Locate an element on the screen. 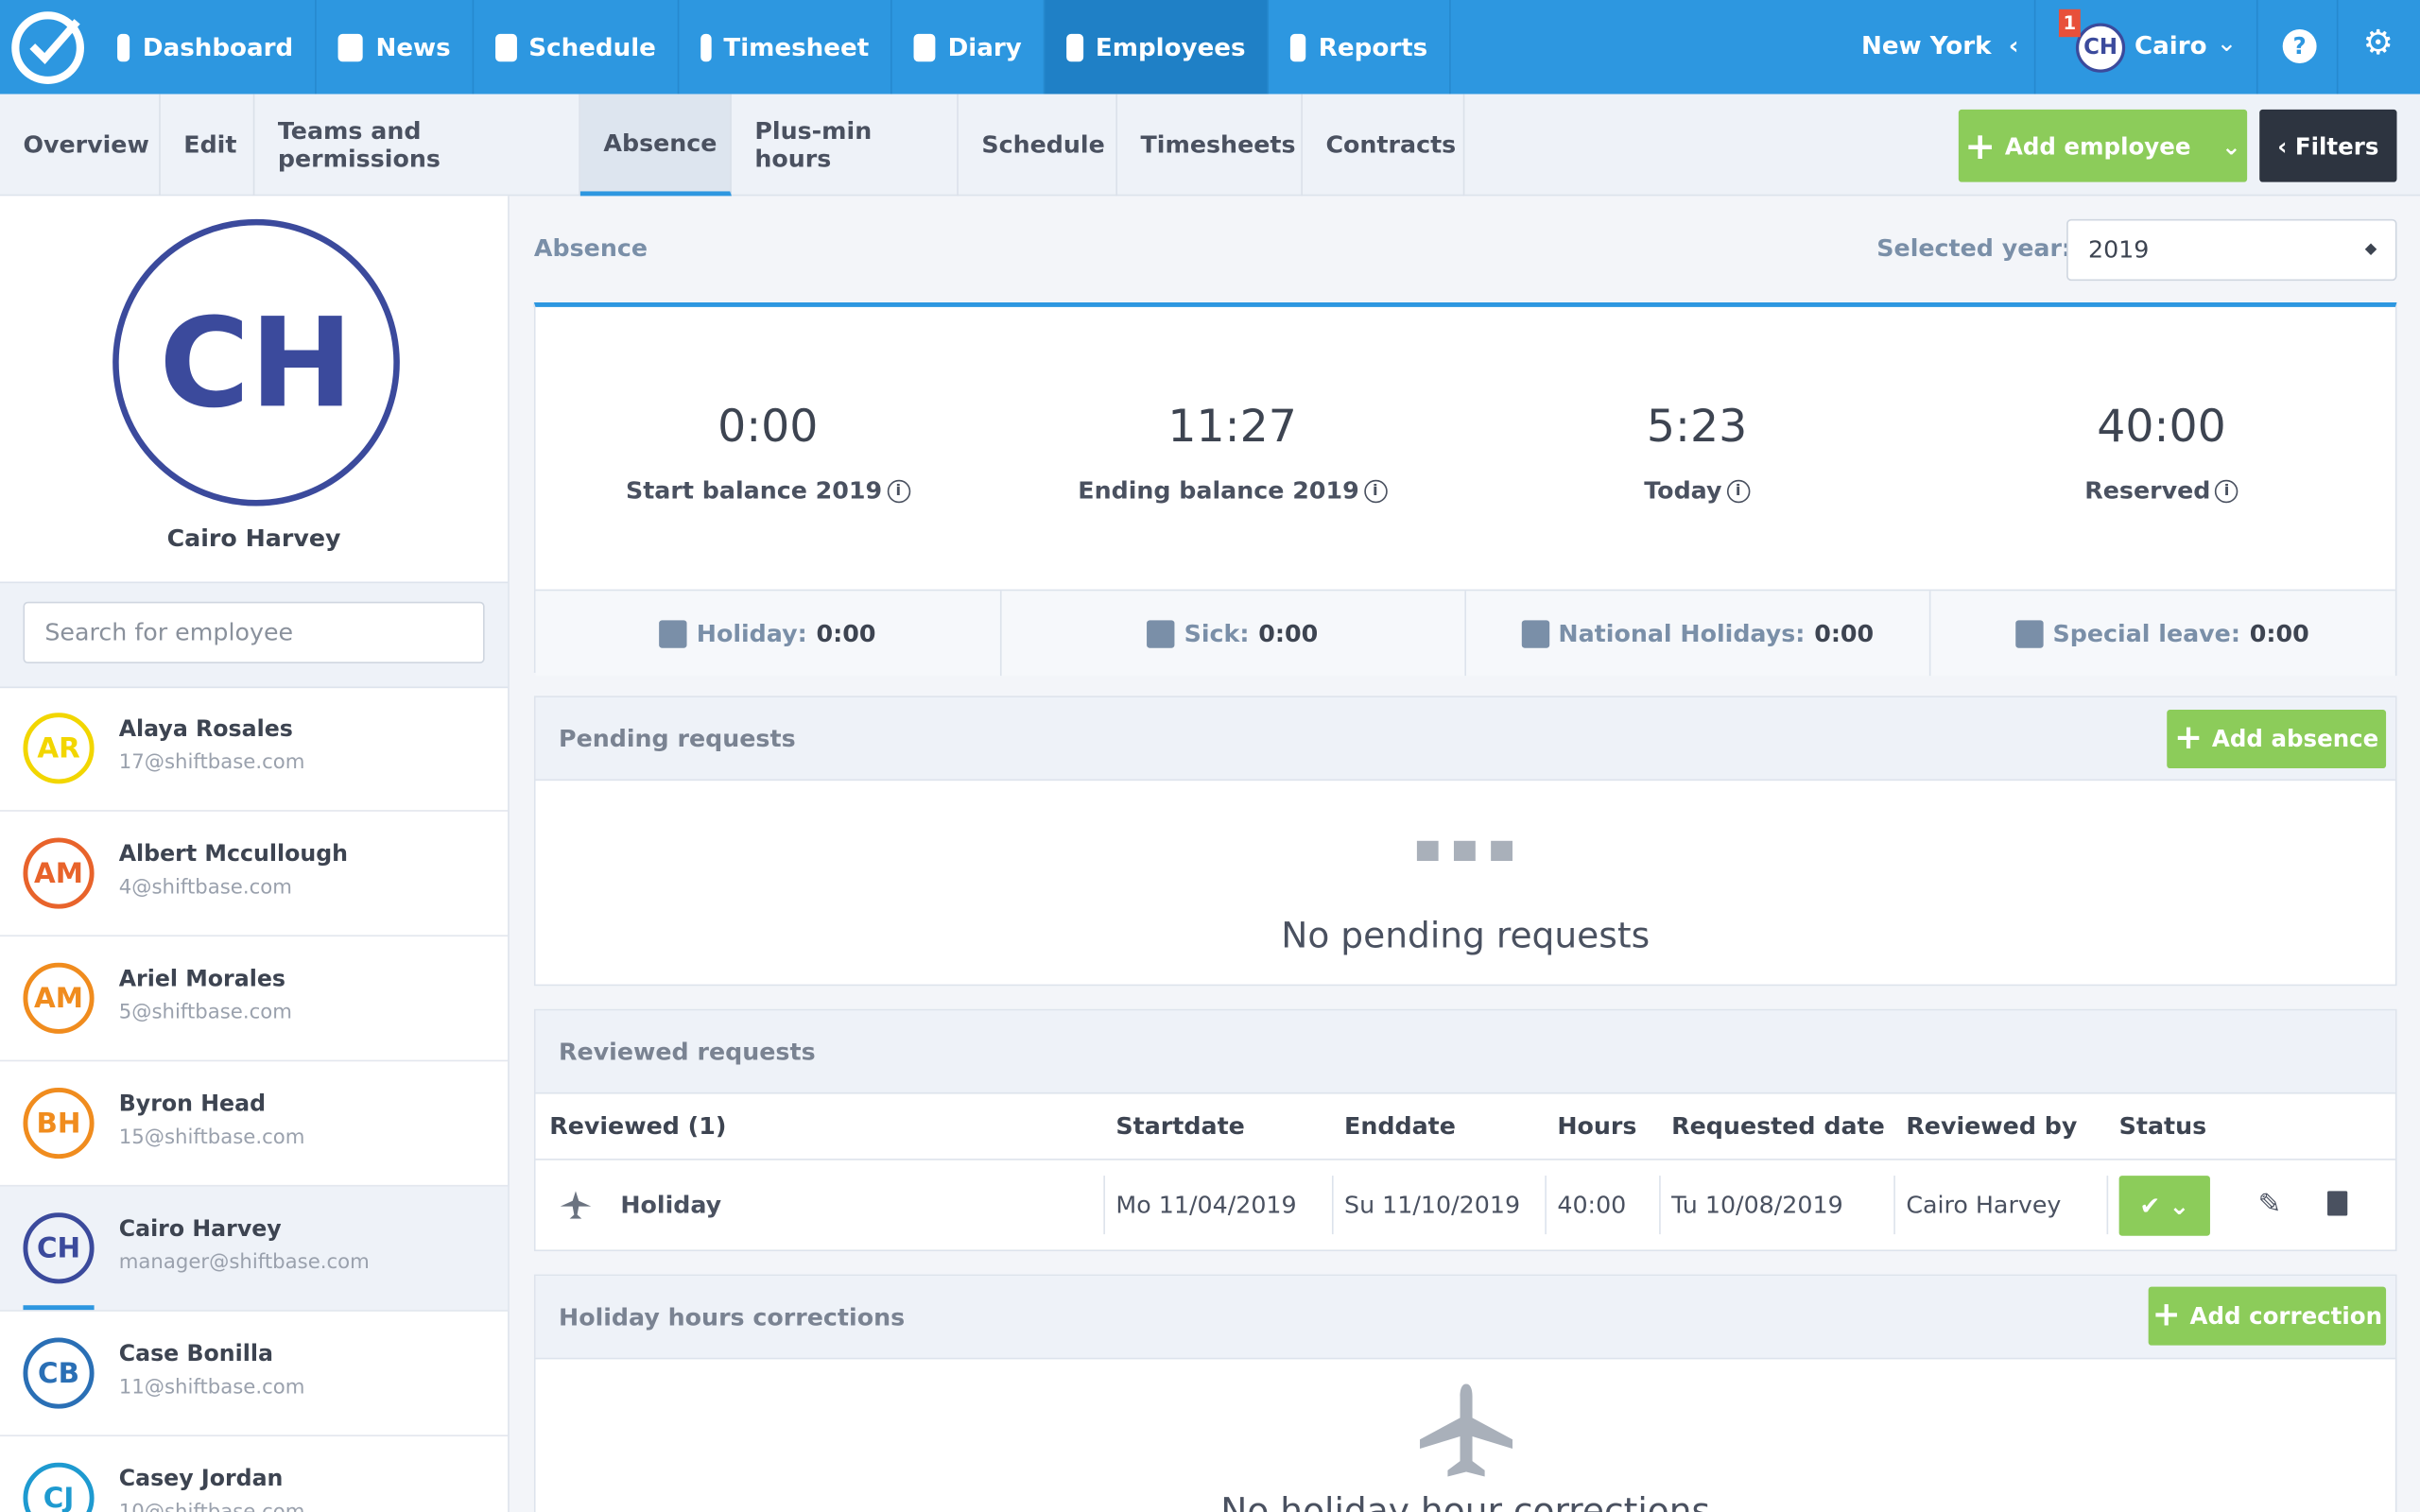 The width and height of the screenshot is (2420, 1512). column-header: Startdate is located at coordinates (1180, 1126).